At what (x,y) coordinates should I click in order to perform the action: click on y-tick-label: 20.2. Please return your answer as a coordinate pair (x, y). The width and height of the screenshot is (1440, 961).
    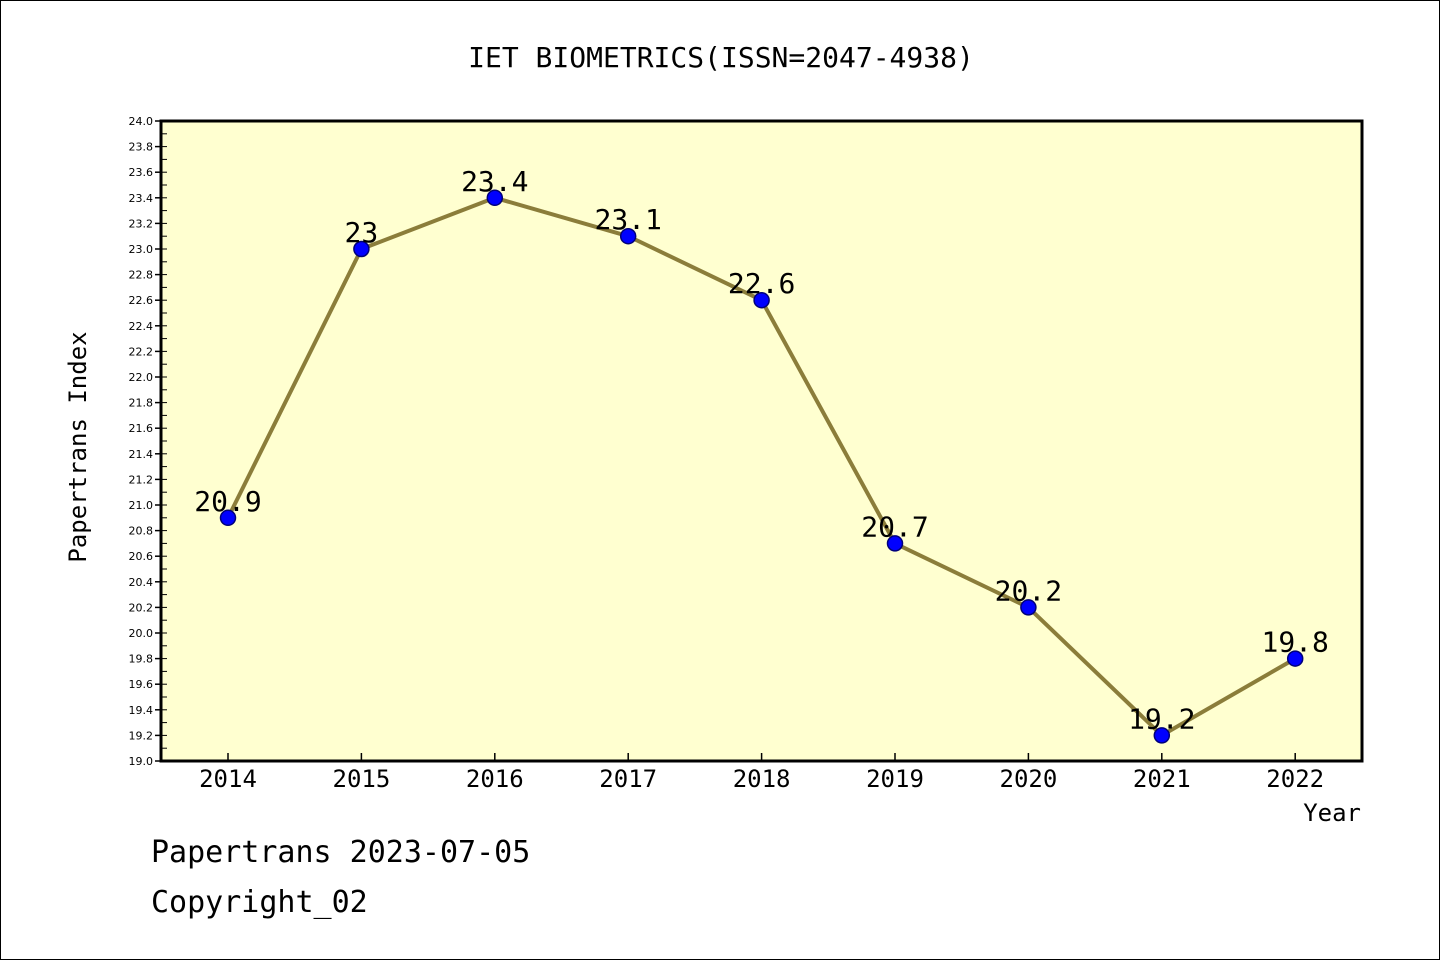
    Looking at the image, I should click on (141, 607).